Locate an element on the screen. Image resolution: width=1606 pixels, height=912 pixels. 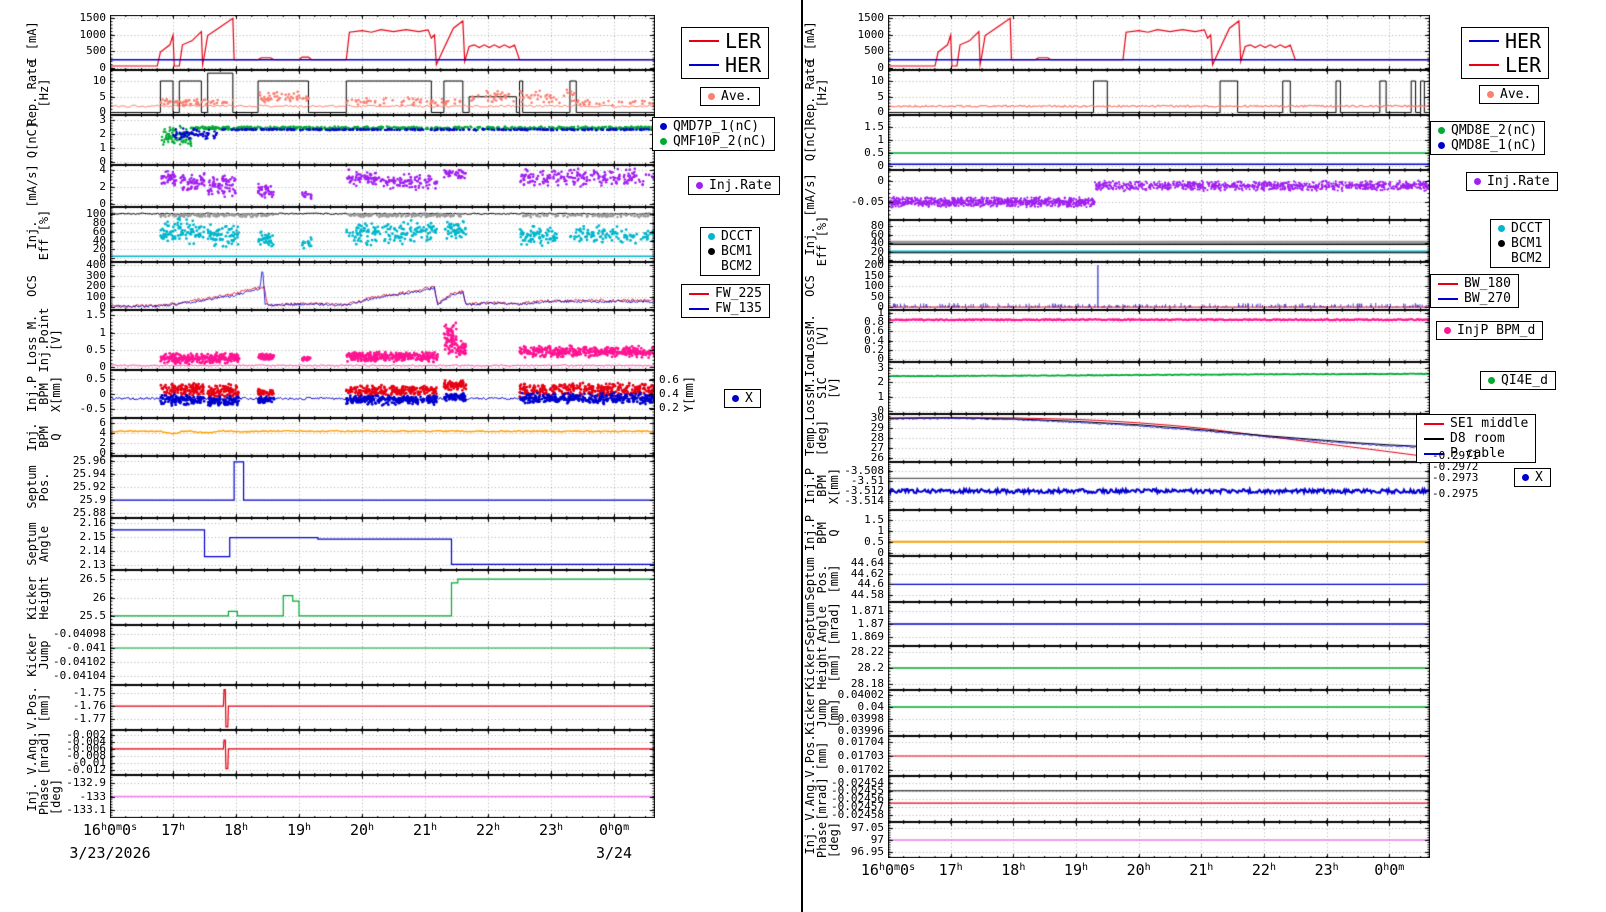
x-tick-label: 19h is located at coordinates (299, 830).